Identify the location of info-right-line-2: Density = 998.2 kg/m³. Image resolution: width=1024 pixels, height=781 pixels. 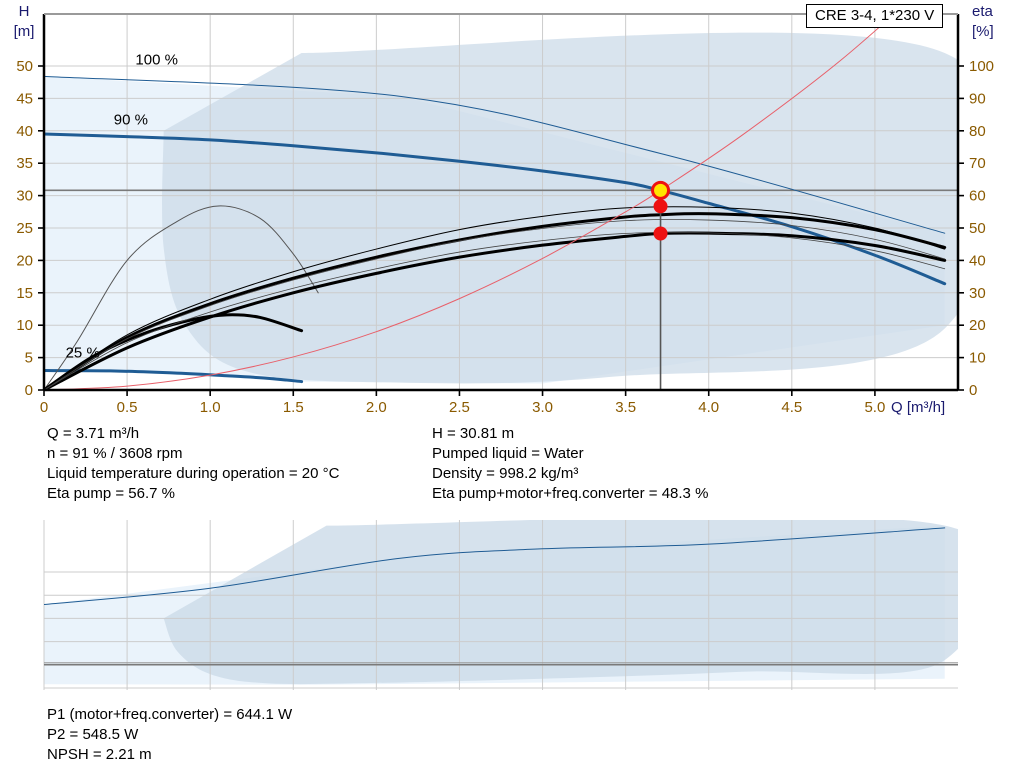
(505, 473).